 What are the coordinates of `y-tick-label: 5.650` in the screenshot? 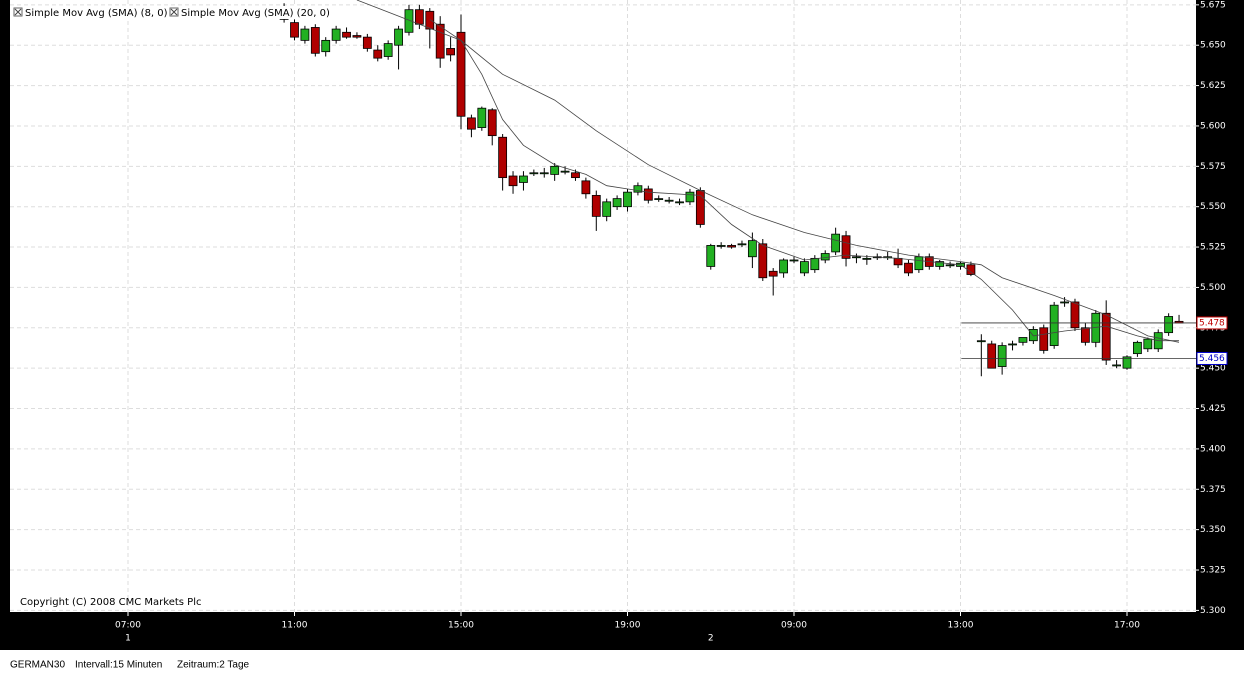 It's located at (1213, 46).